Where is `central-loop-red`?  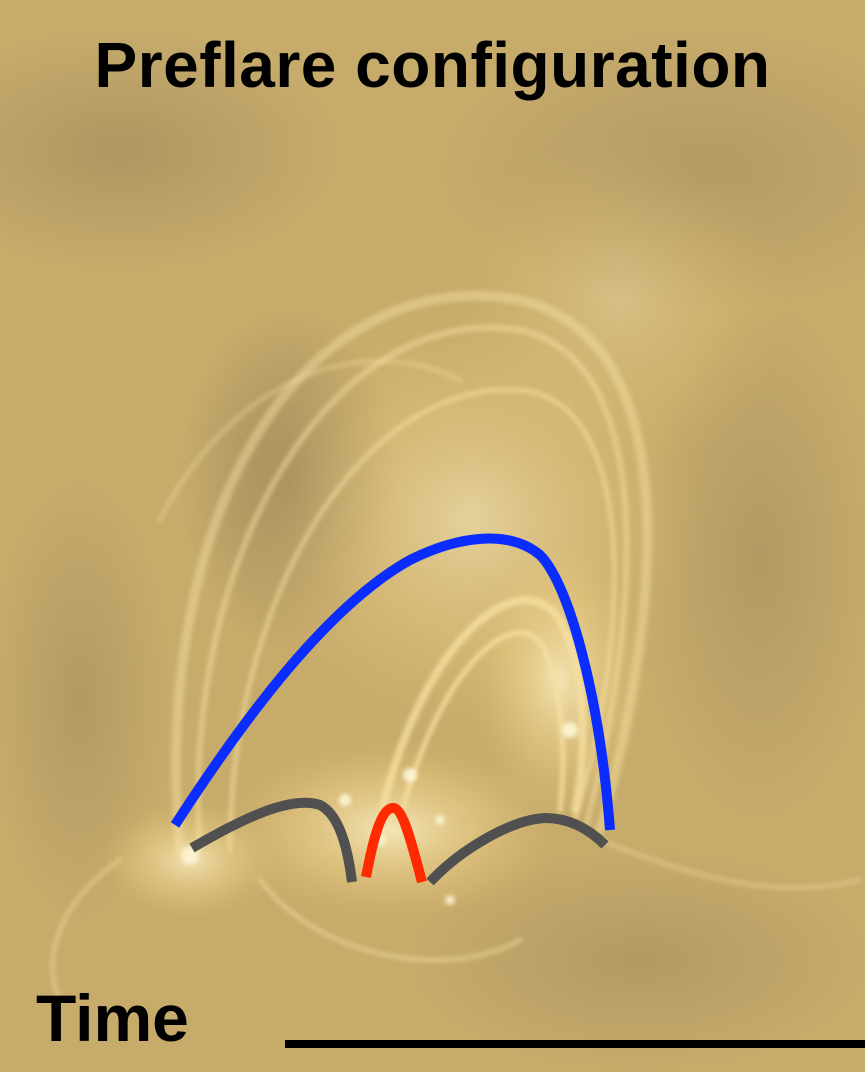
central-loop-red is located at coordinates (394, 843).